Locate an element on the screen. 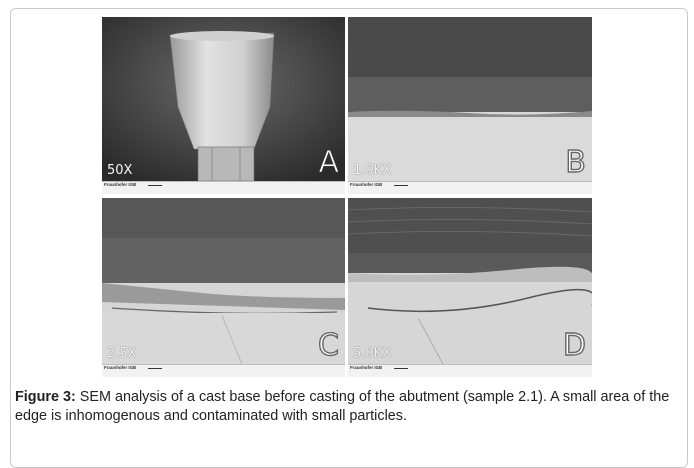 The image size is (694, 468). magnification-label: 50X is located at coordinates (120, 170).